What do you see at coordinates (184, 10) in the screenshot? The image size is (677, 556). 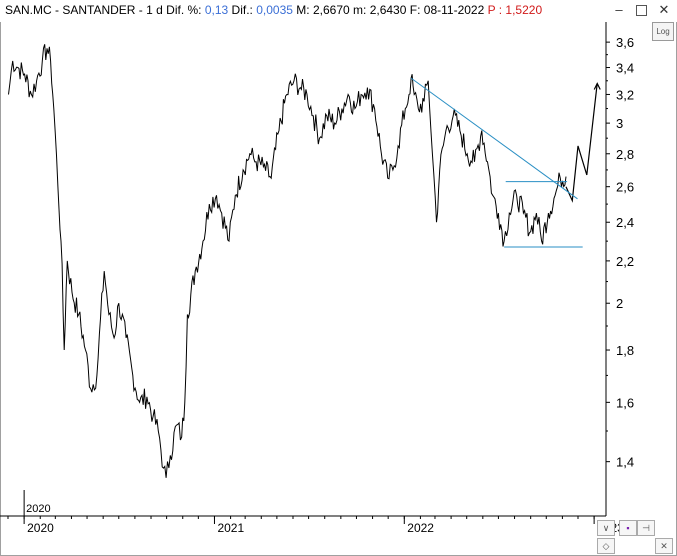 I see `dif-pct-label: Dif. %:` at bounding box center [184, 10].